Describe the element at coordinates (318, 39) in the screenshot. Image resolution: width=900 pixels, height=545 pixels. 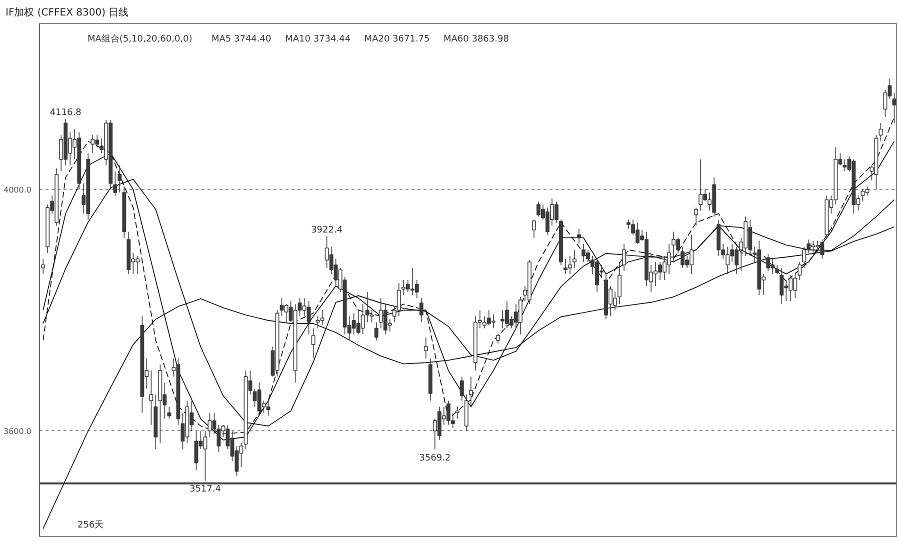
I see `annotation: MA10 3734.44` at that location.